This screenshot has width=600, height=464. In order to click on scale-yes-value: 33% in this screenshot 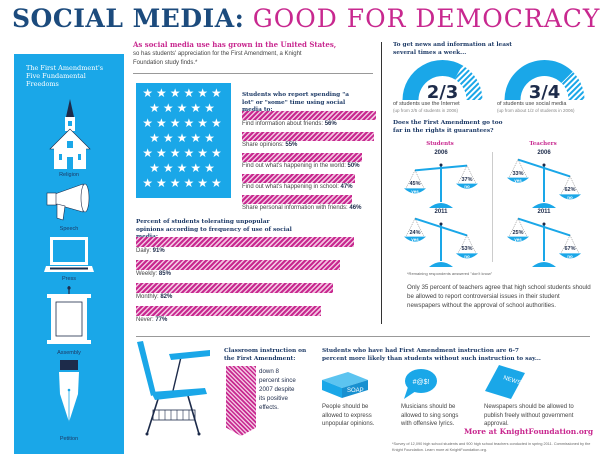, I will do `click(518, 173)`.